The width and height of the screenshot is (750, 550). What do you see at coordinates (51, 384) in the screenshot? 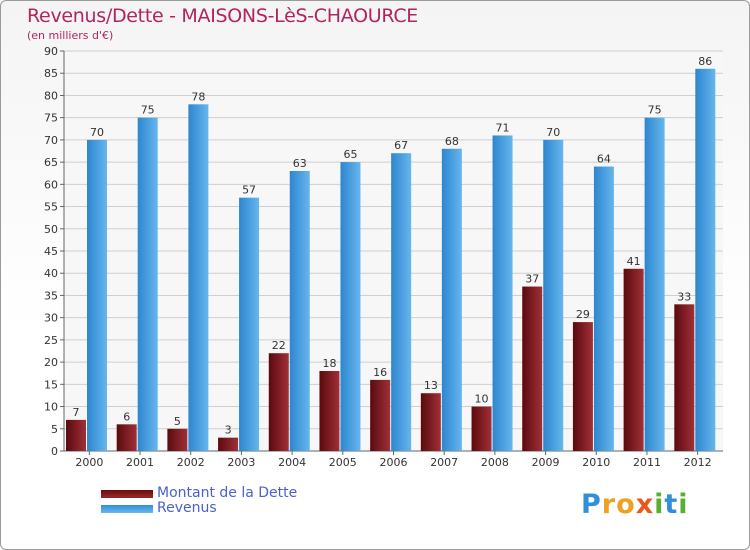
I see `y-tick-label: 15` at bounding box center [51, 384].